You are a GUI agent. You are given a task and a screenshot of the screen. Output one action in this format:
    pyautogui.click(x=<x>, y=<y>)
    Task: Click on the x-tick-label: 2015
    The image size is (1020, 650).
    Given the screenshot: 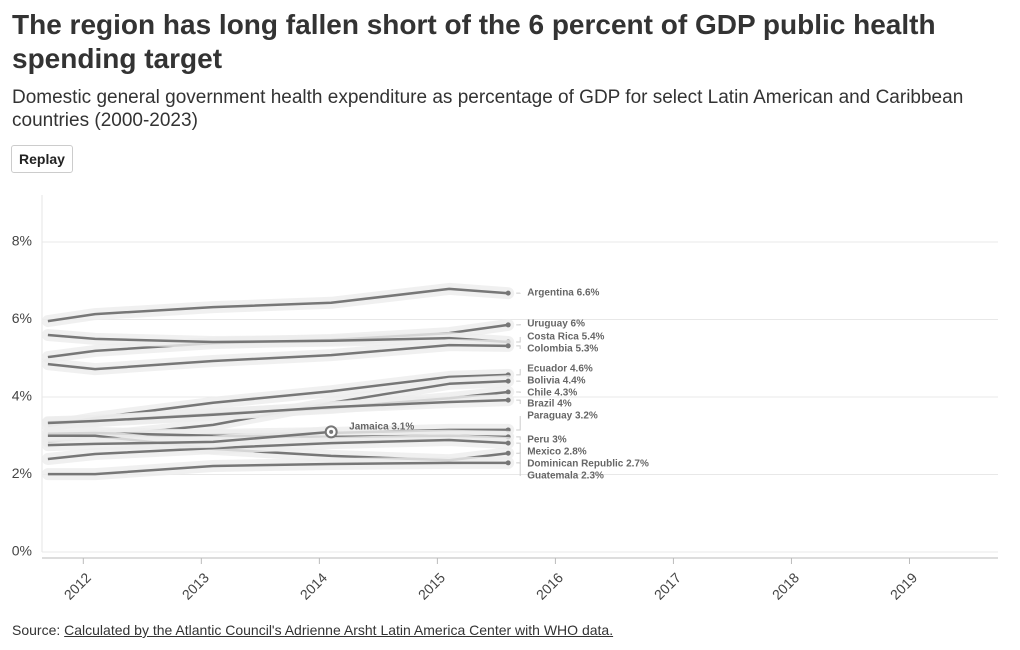 What is the action you would take?
    pyautogui.click(x=431, y=585)
    